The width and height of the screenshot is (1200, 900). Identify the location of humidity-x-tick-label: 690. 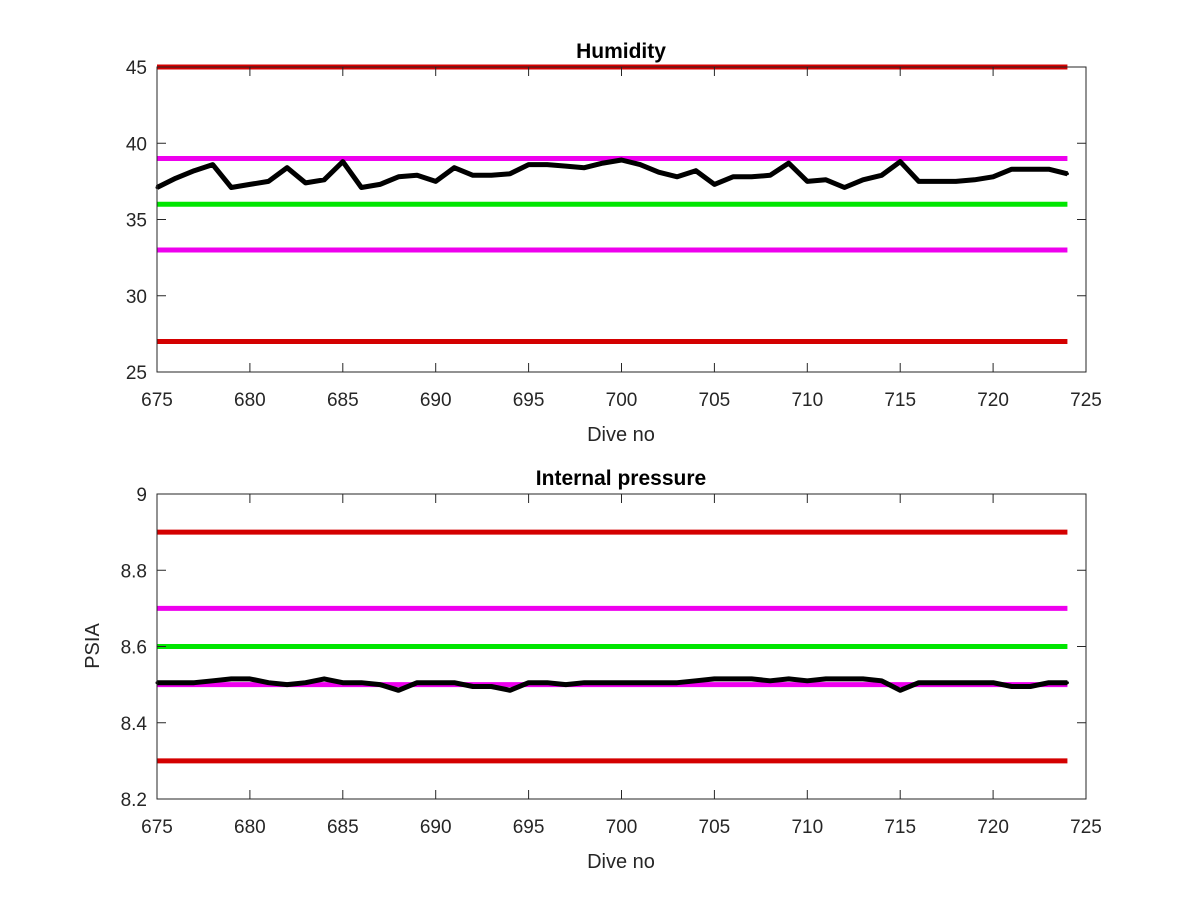
(436, 400).